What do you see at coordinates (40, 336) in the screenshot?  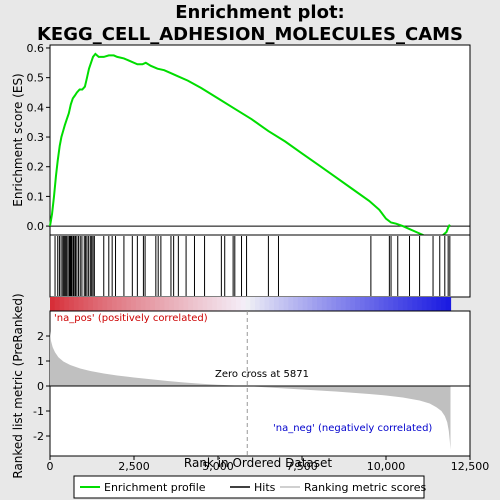 I see `metric-y-tick-label: 2` at bounding box center [40, 336].